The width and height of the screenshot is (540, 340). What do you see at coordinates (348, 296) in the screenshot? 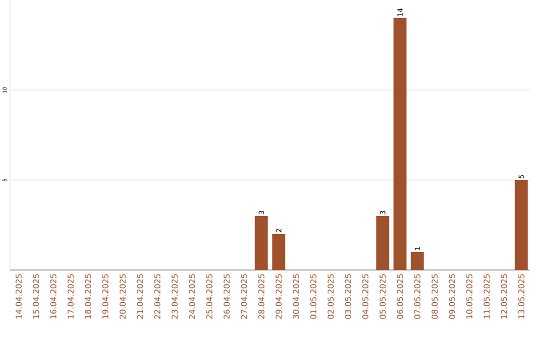
I see `x-tick-label: 03.05.2025` at bounding box center [348, 296].